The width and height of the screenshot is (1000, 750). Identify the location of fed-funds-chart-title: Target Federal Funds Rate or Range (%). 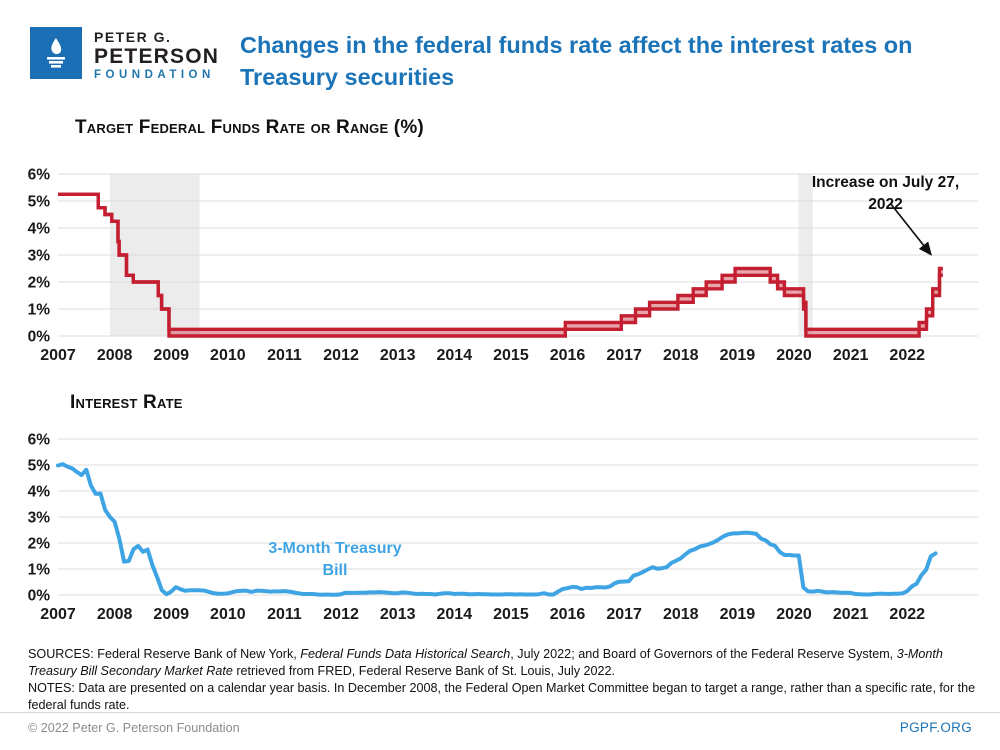
(249, 127).